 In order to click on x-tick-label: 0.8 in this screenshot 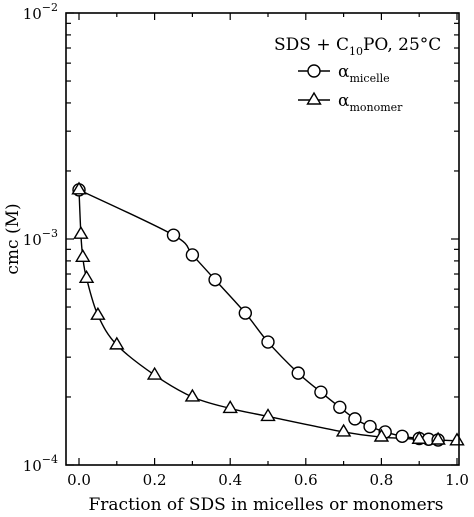, I will do `click(381, 480)`.